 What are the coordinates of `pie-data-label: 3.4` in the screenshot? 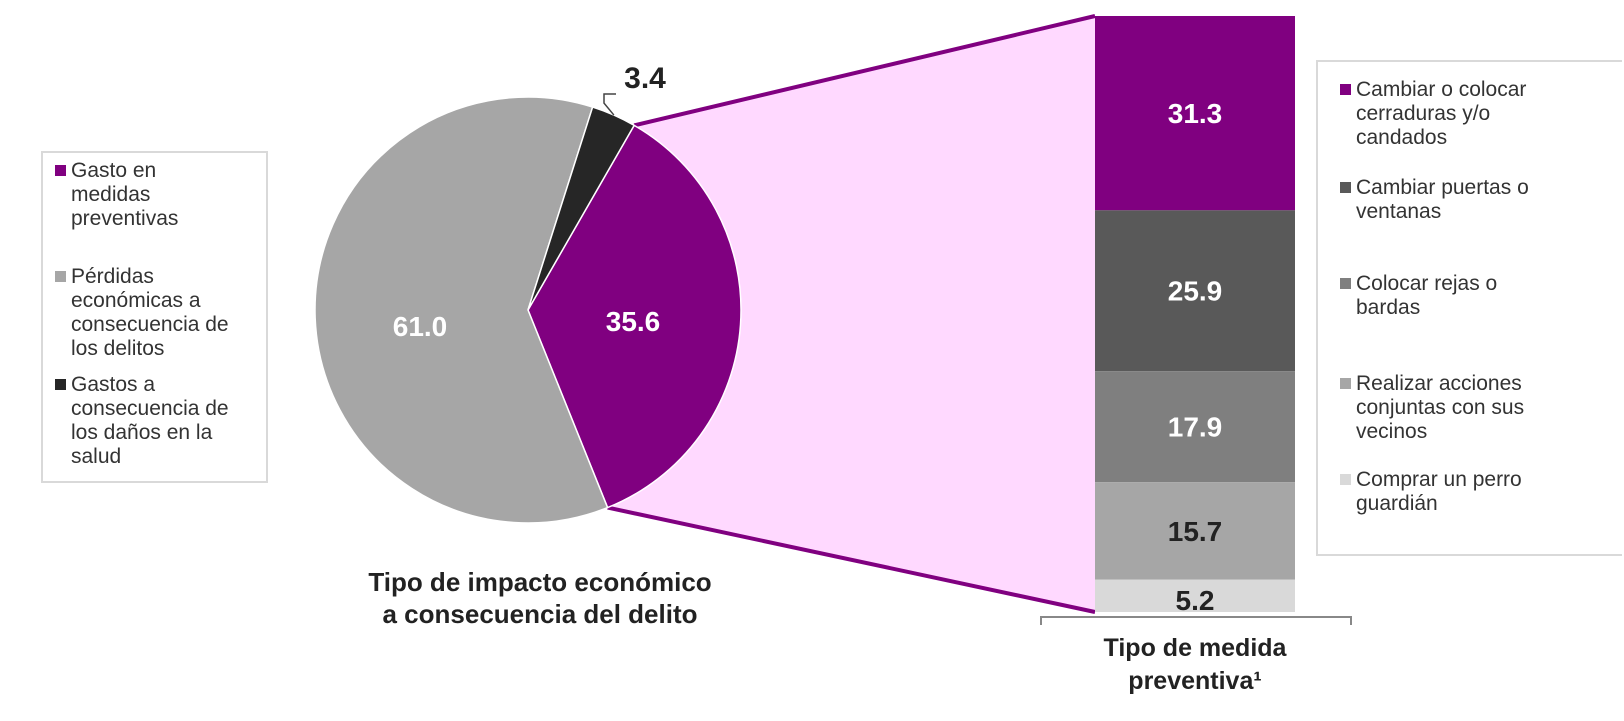 It's located at (645, 78).